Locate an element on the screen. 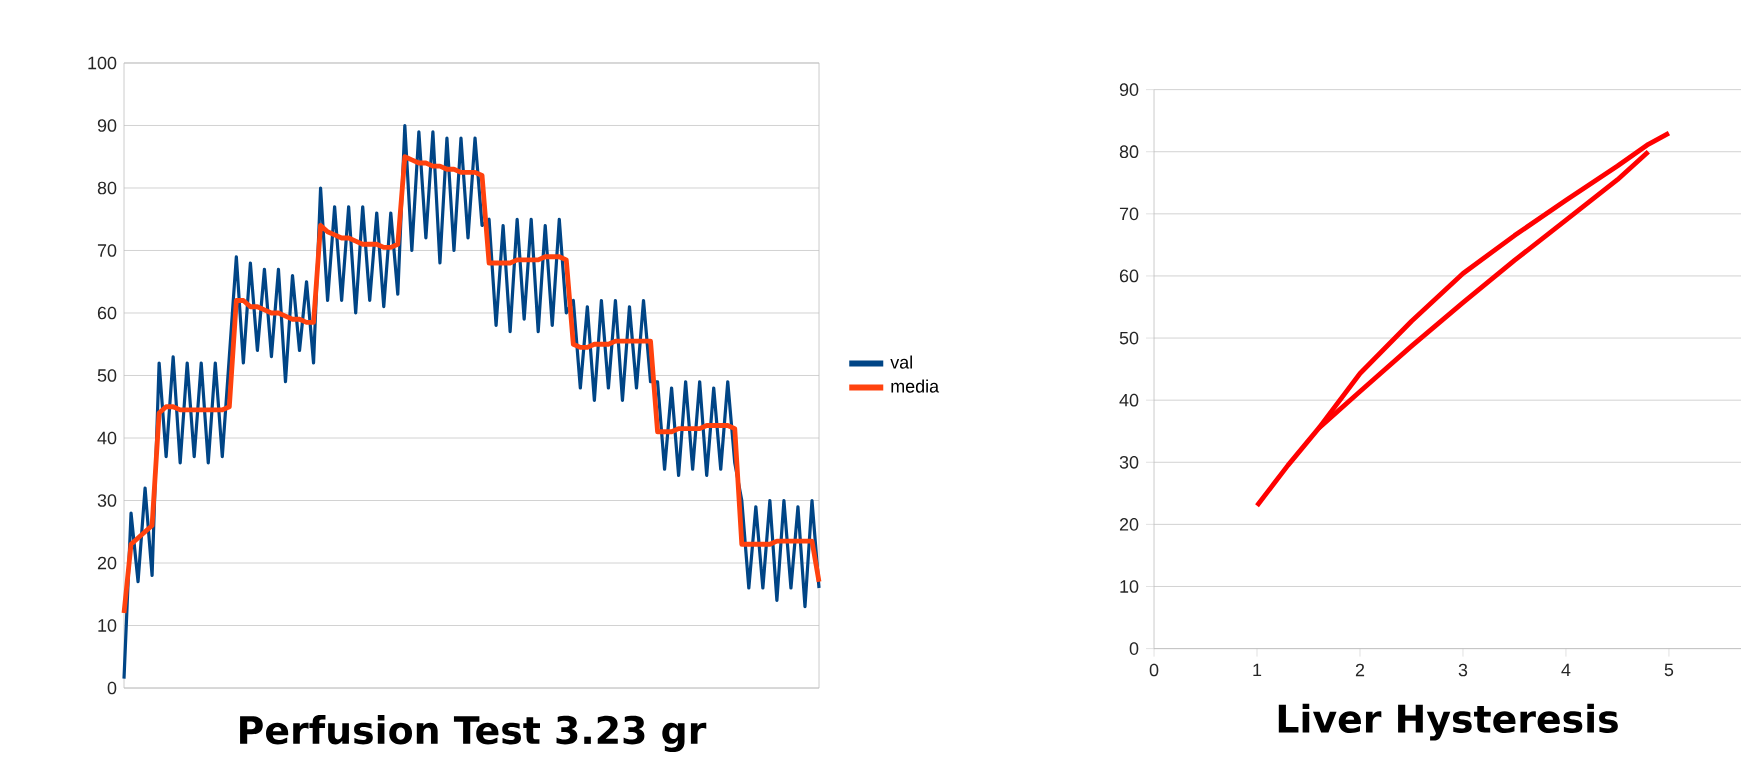  x-tick-label: 3 is located at coordinates (1463, 670).